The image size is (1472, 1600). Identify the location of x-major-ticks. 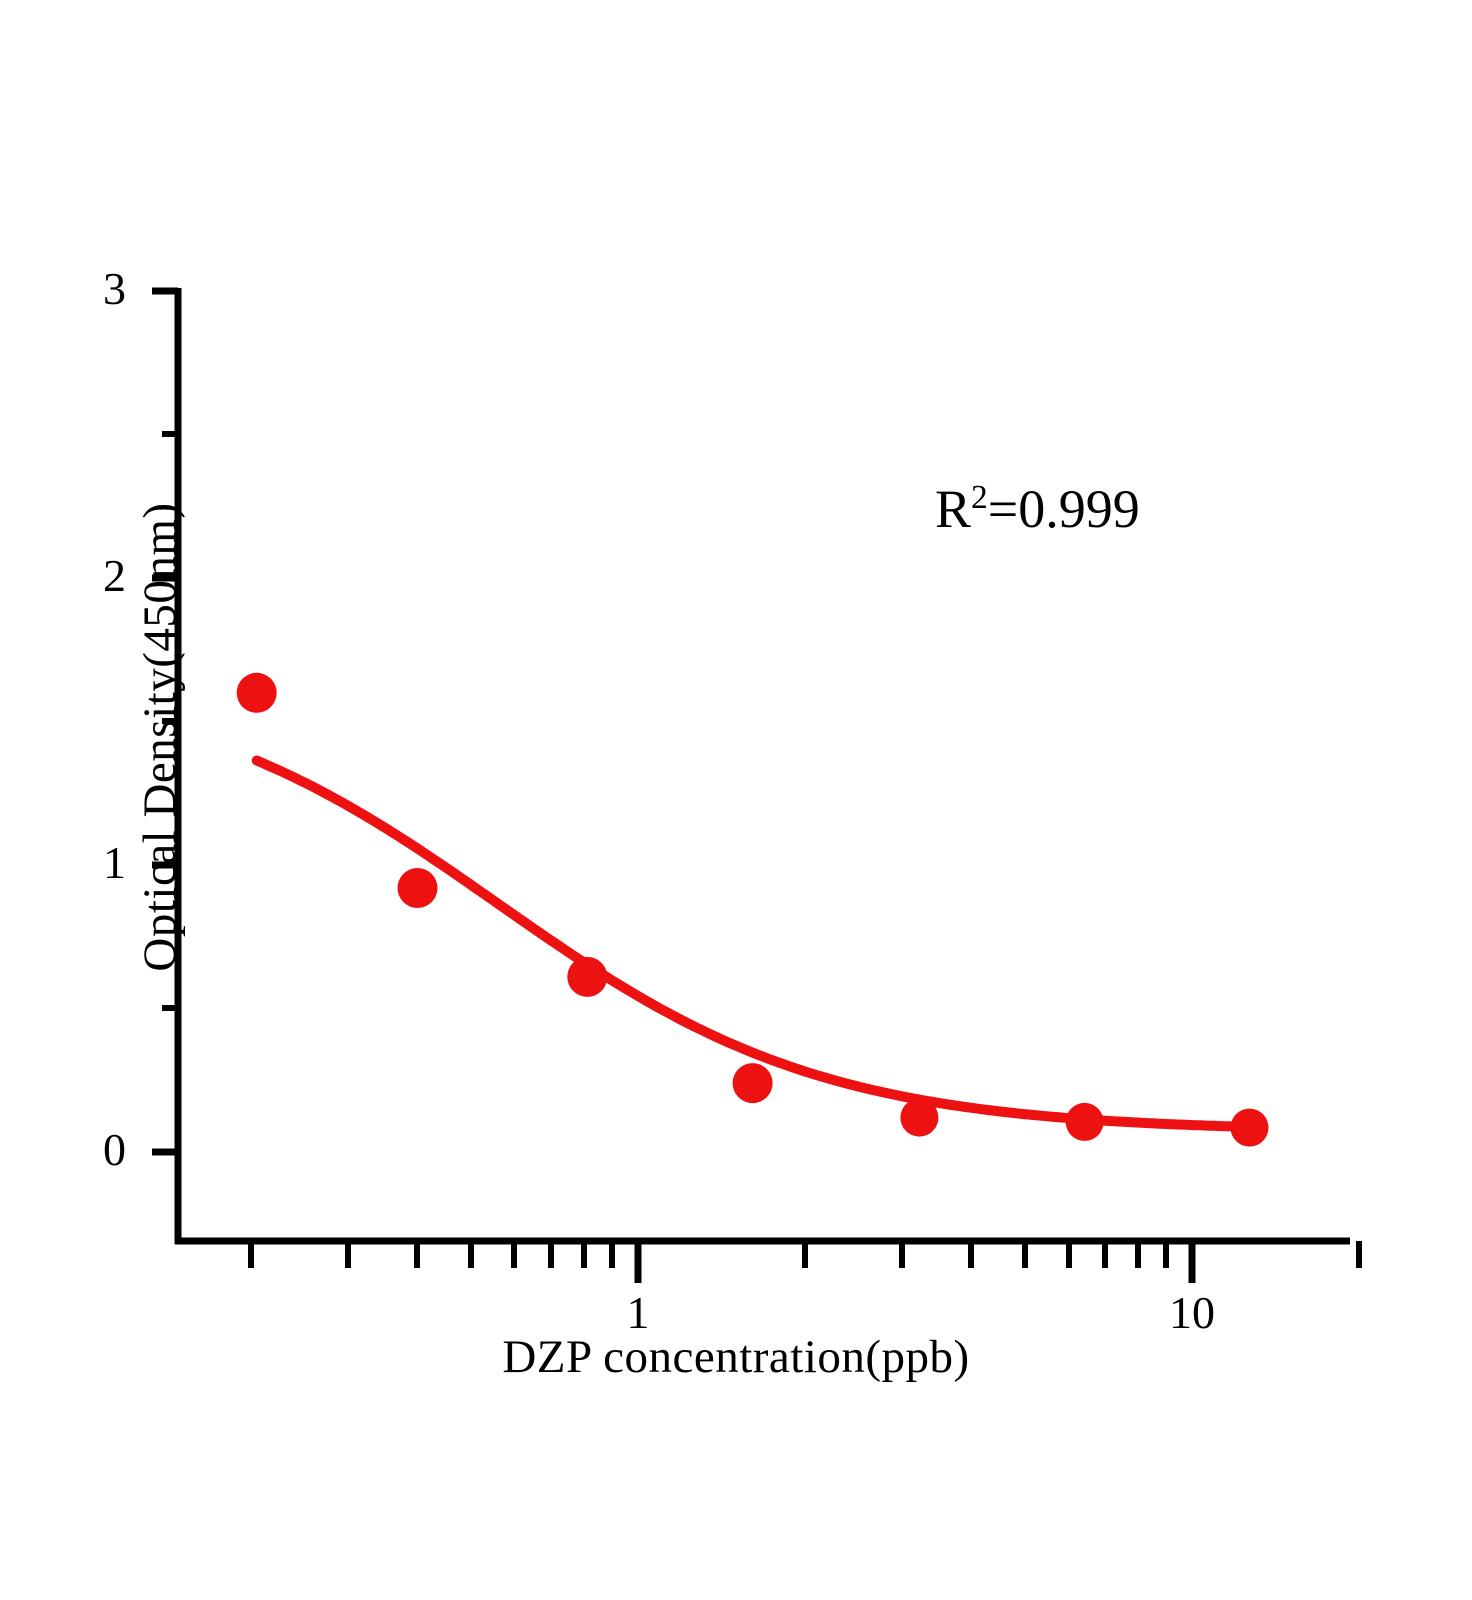
(915, 1262).